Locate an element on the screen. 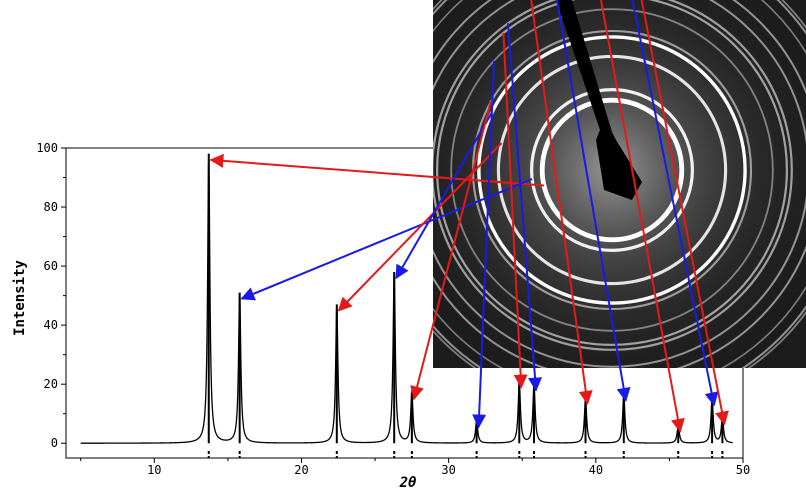  y-tick-label: 20 is located at coordinates (51, 384).